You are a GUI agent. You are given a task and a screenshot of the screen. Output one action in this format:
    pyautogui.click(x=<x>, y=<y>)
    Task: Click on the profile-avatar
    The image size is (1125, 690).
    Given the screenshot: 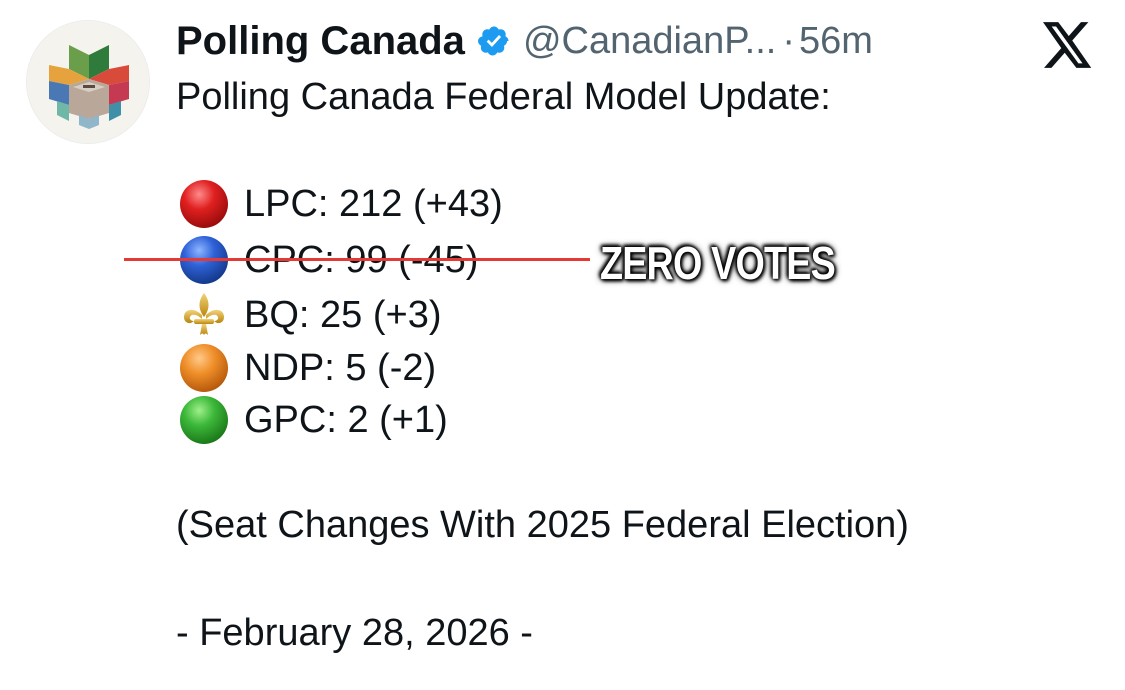 What is the action you would take?
    pyautogui.click(x=88, y=82)
    